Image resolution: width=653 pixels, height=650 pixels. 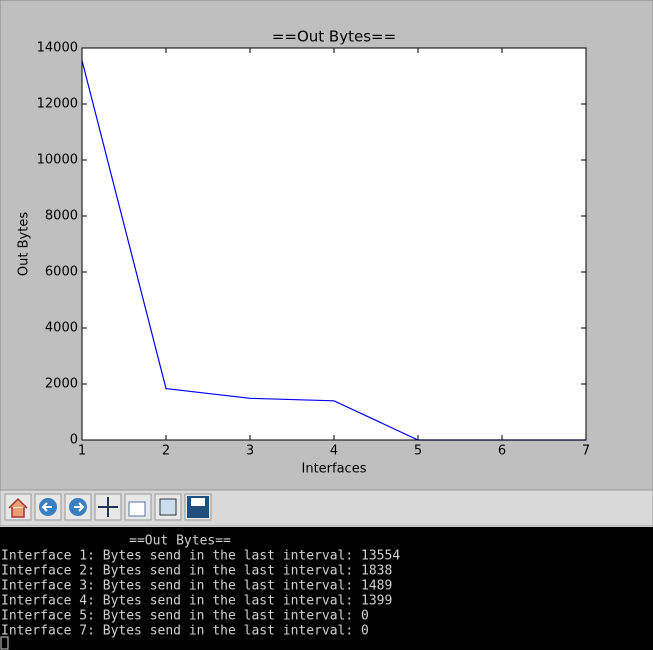 What do you see at coordinates (418, 451) in the screenshot?
I see `x-tick-label: 5` at bounding box center [418, 451].